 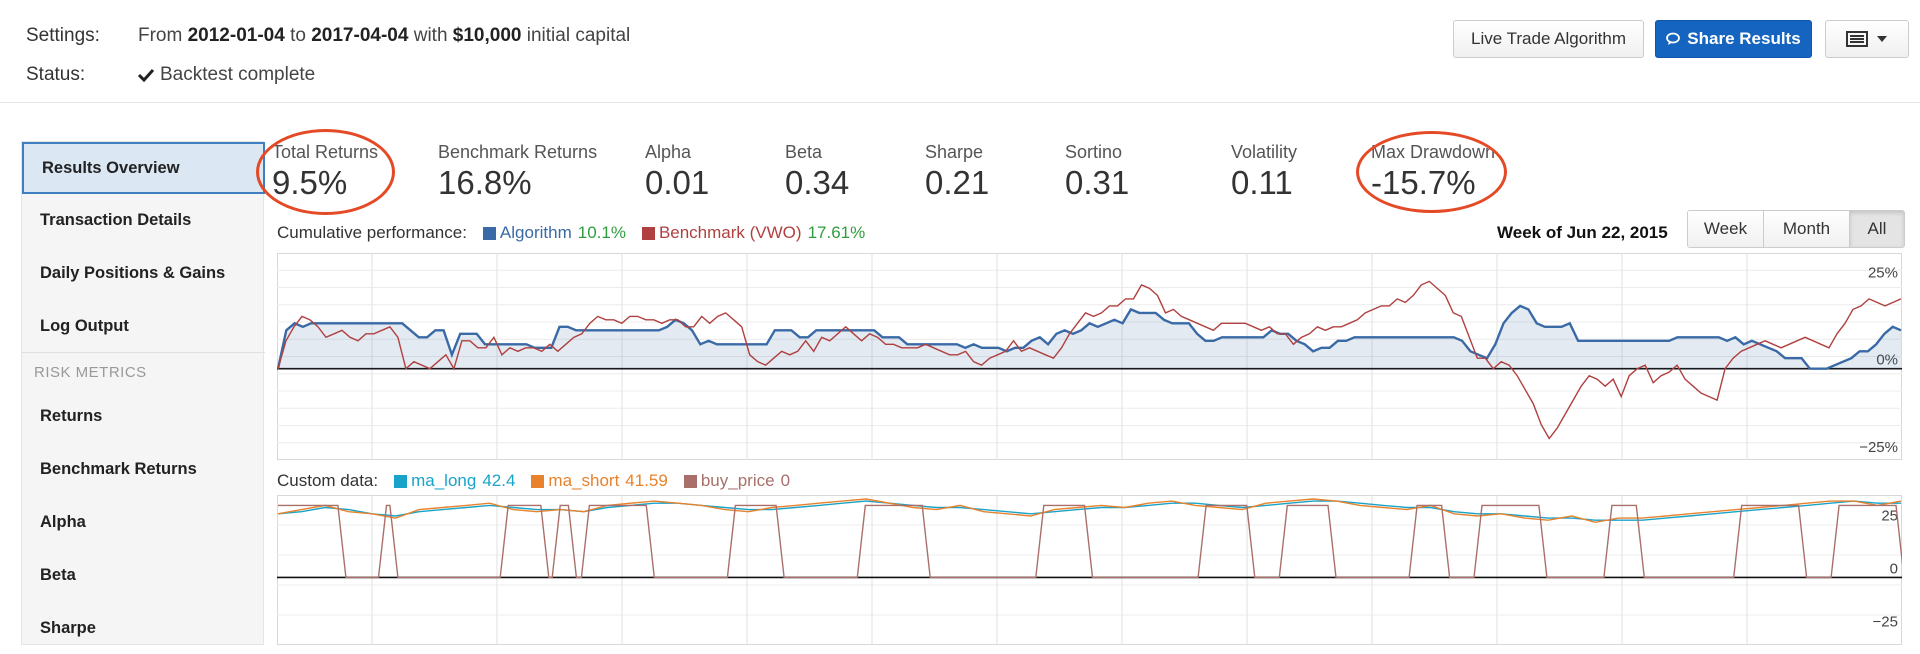 I want to click on share-label: Share Results, so click(x=1744, y=38).